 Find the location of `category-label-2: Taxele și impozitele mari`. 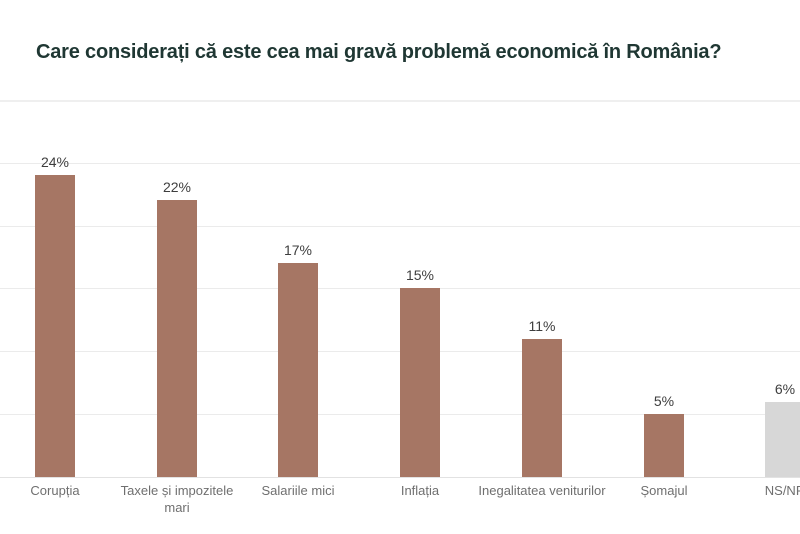

category-label-2: Taxele și impozitele mari is located at coordinates (177, 499).